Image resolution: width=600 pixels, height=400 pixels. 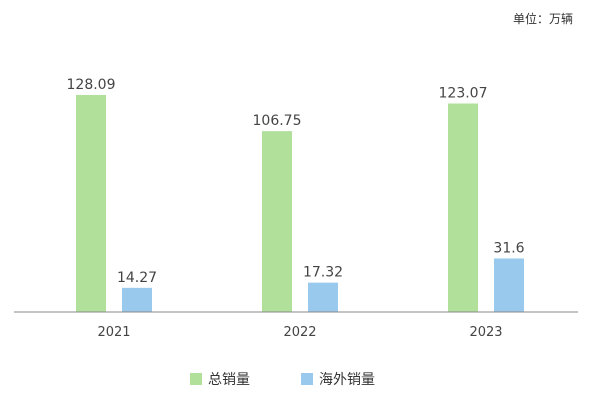 I want to click on bar-total-2021, so click(x=91, y=203).